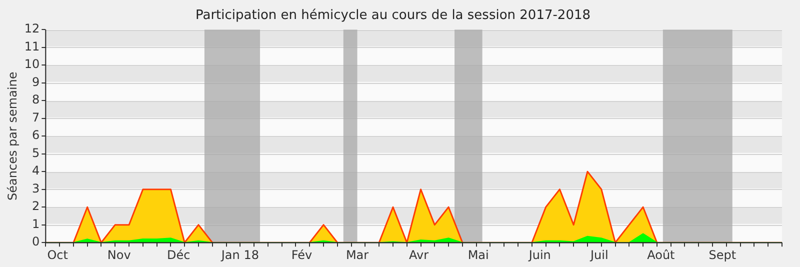 This screenshot has width=800, height=267. Describe the element at coordinates (36, 135) in the screenshot. I see `y-tick-label: 6` at that location.